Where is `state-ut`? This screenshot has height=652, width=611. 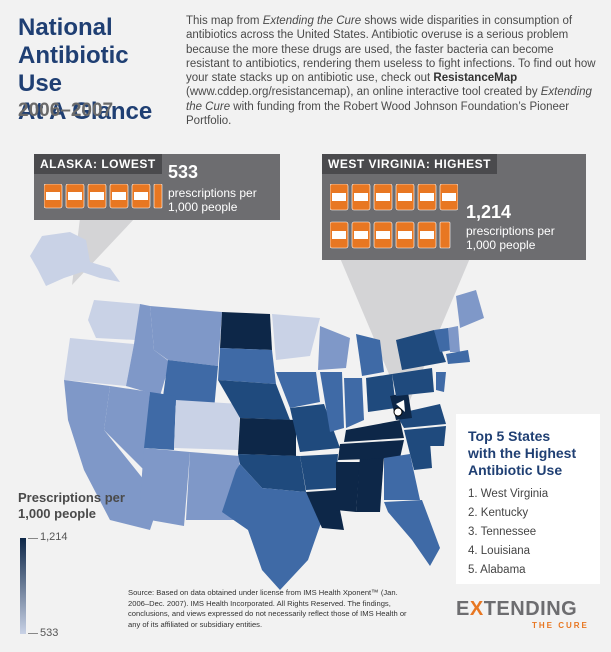
state-ut is located at coordinates (160, 421).